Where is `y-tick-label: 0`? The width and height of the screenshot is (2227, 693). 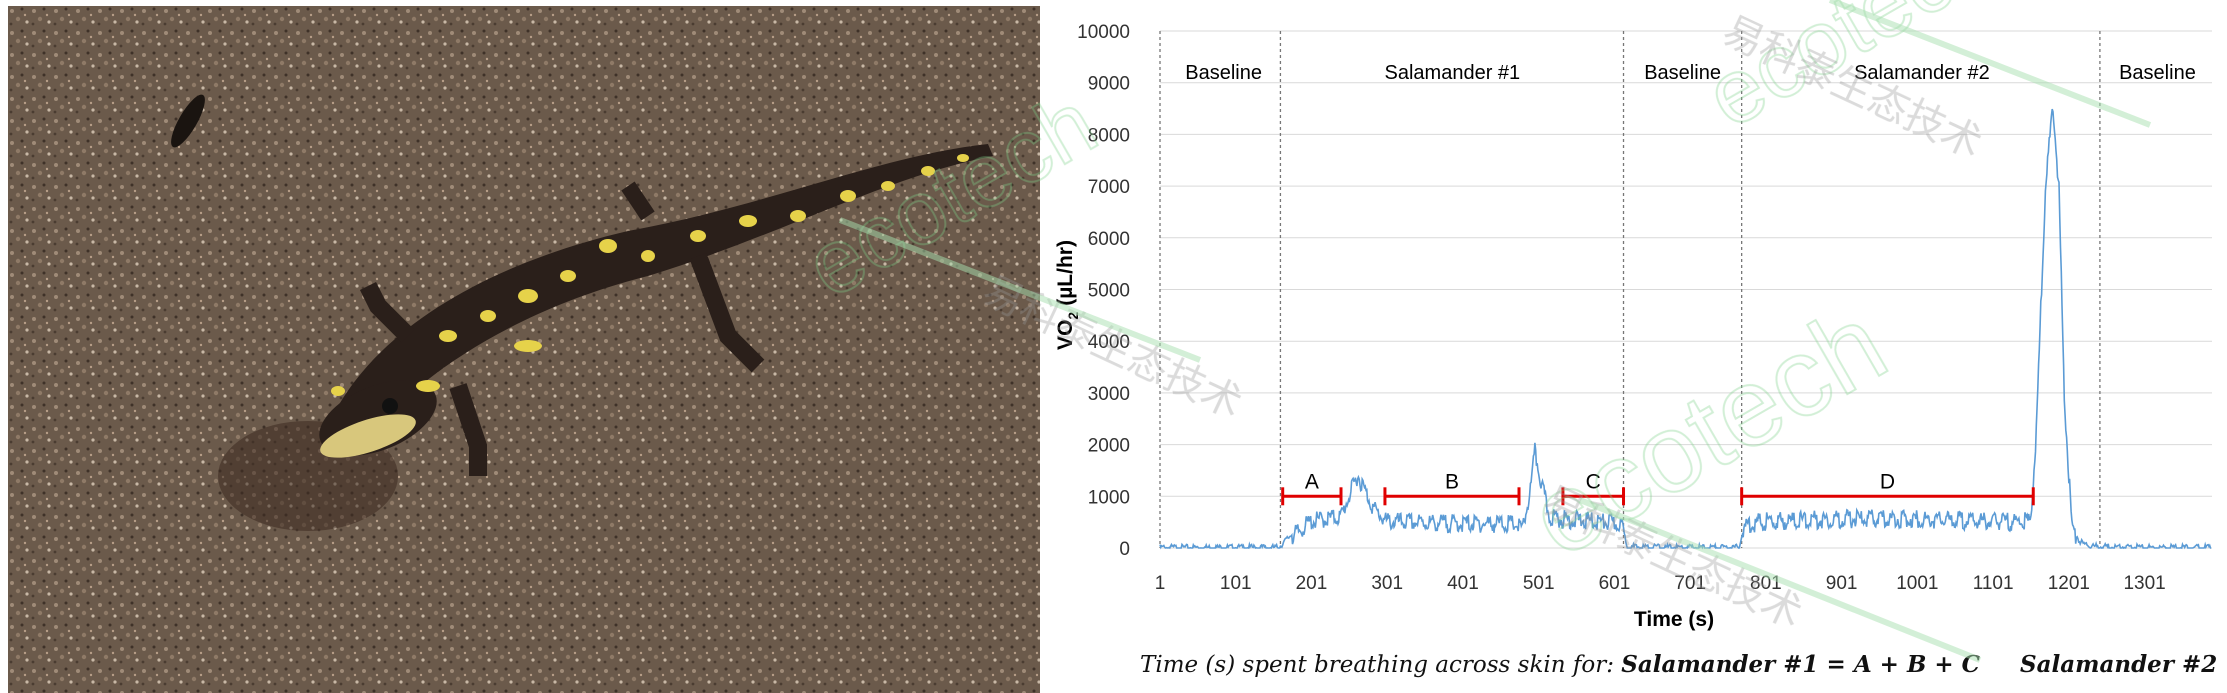
y-tick-label: 0 is located at coordinates (1124, 549).